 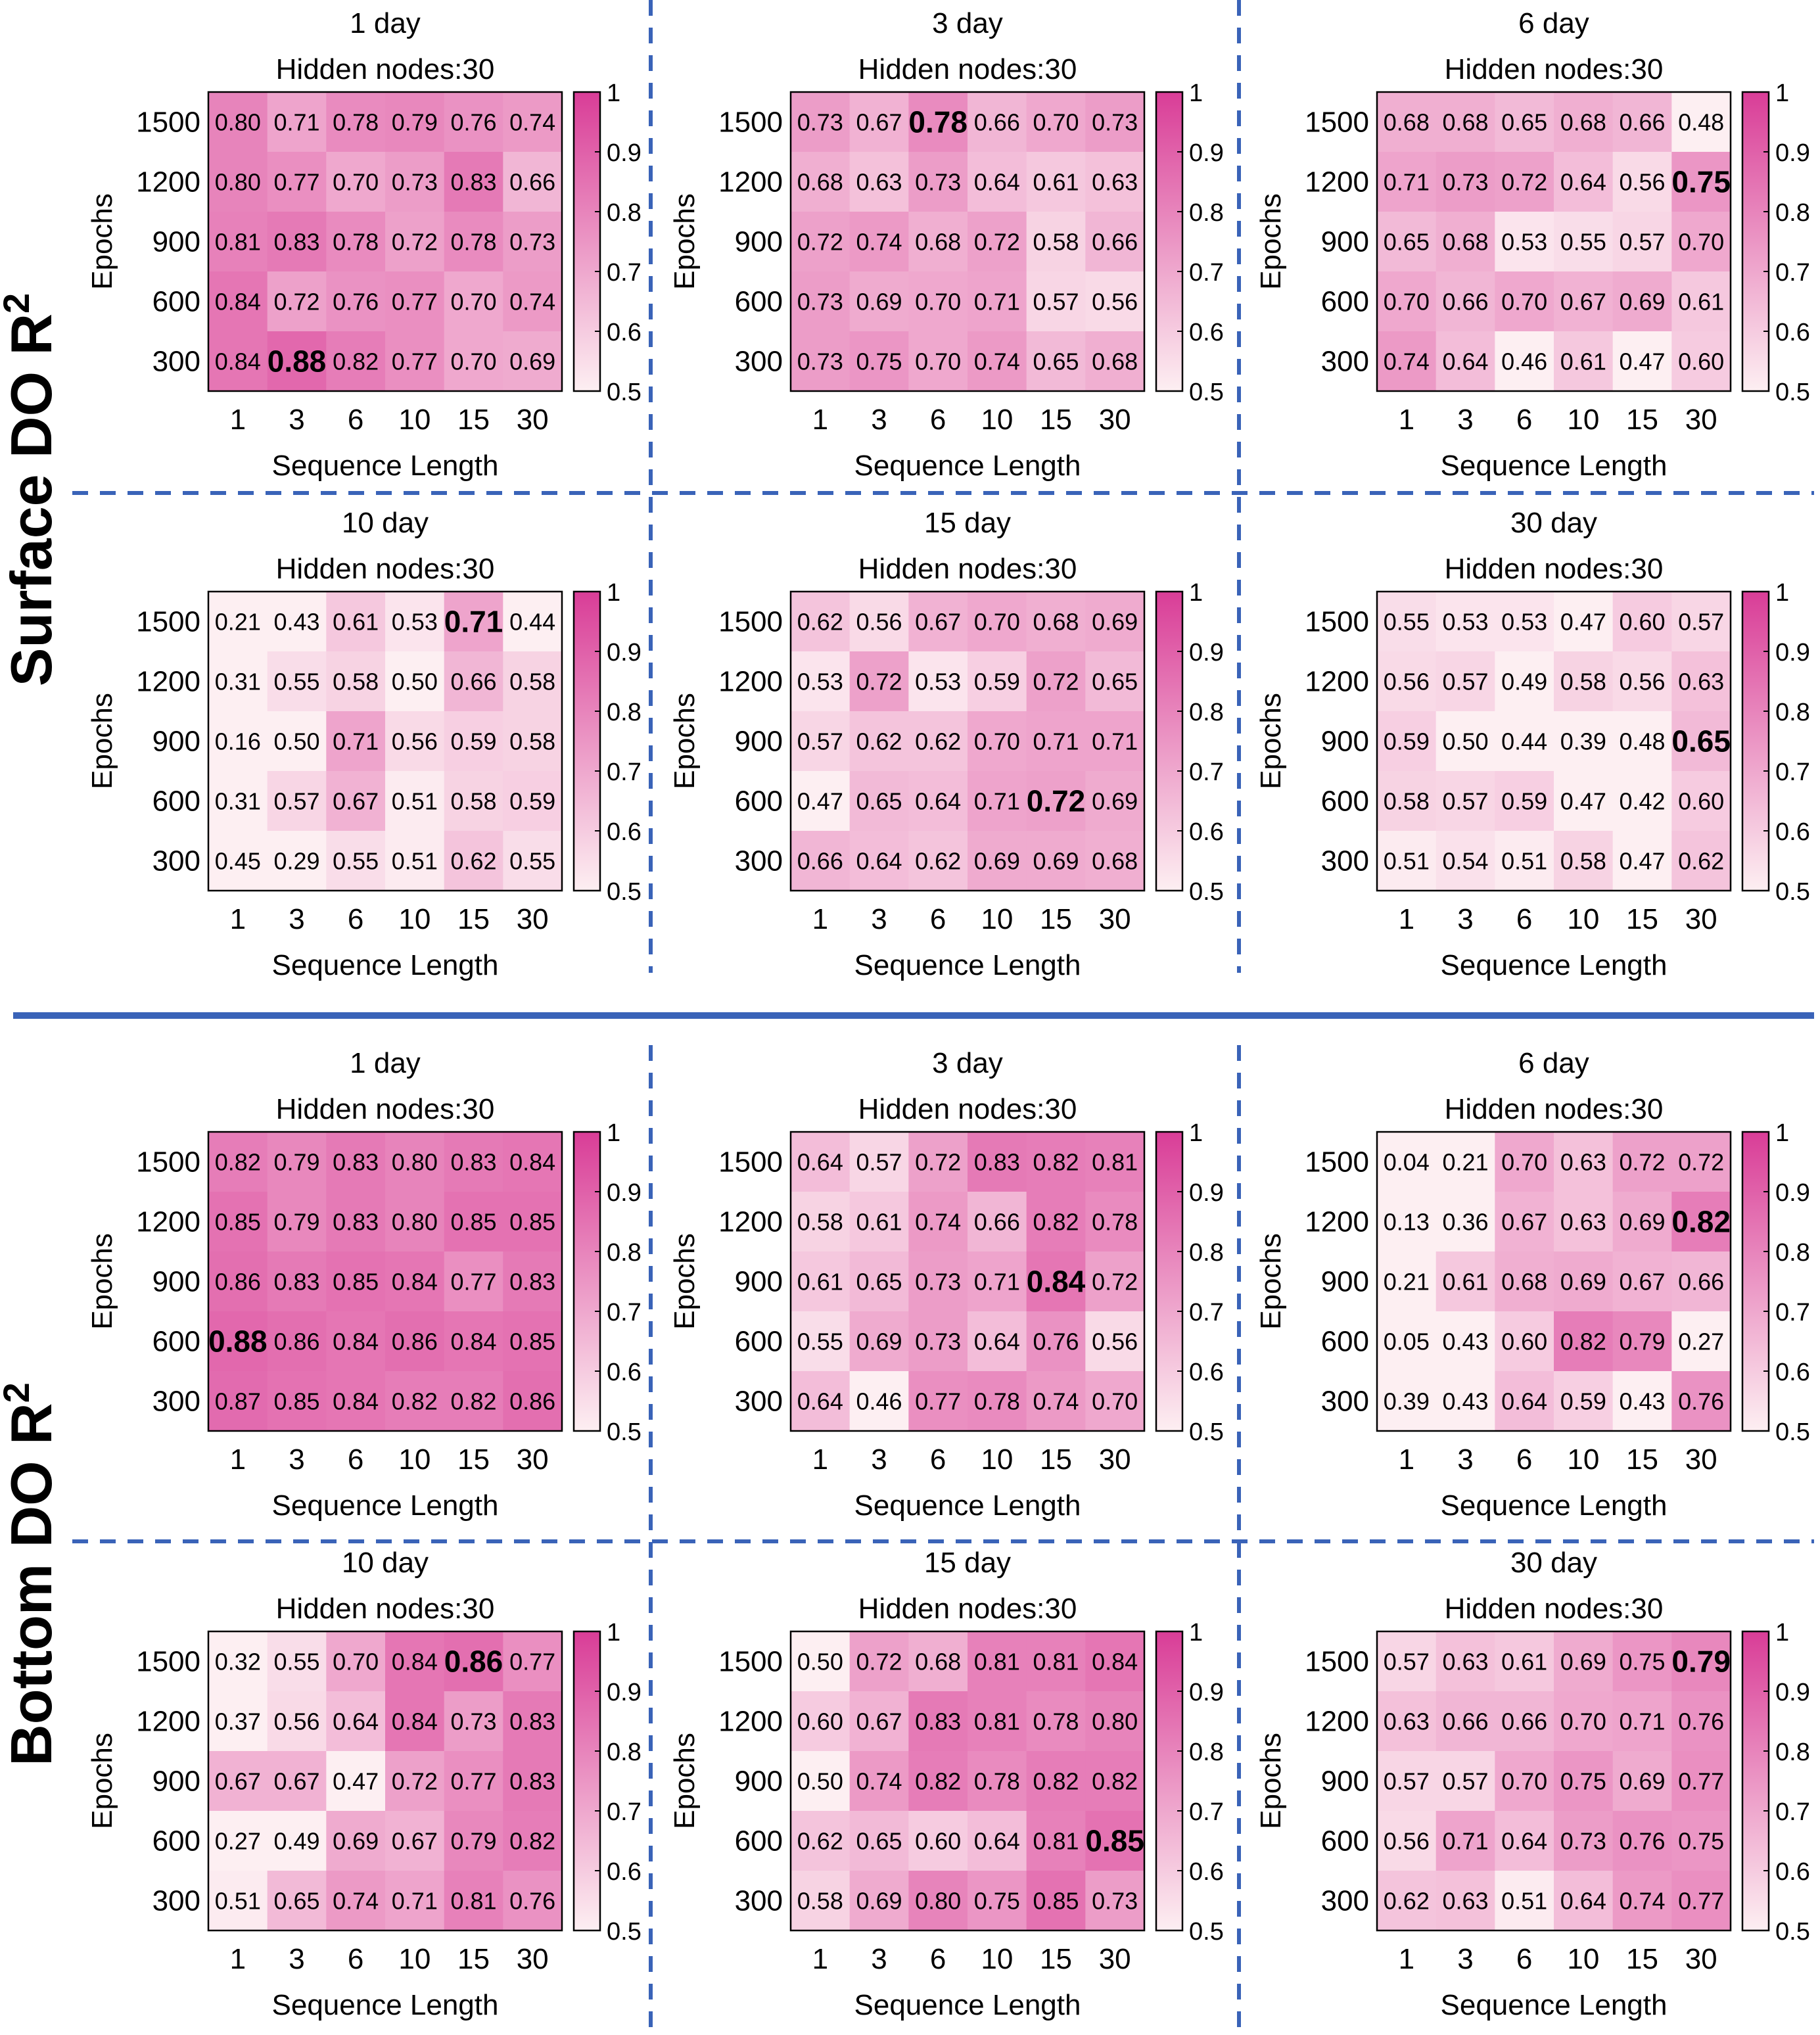 I want to click on cell-value: 0.51, so click(x=1524, y=862).